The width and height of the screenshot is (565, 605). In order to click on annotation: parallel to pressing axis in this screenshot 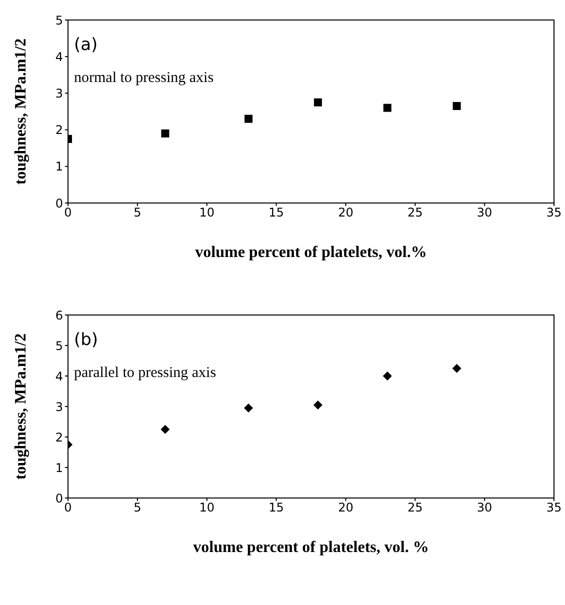, I will do `click(145, 373)`.